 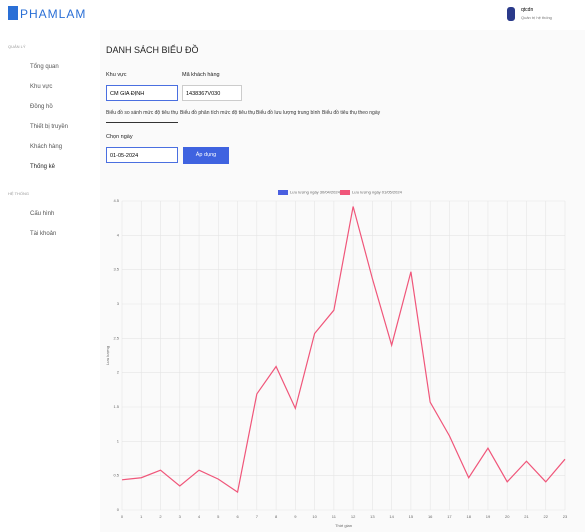 What do you see at coordinates (288, 113) in the screenshot?
I see `tab: Biểu đồ lưu lượng trung bình` at bounding box center [288, 113].